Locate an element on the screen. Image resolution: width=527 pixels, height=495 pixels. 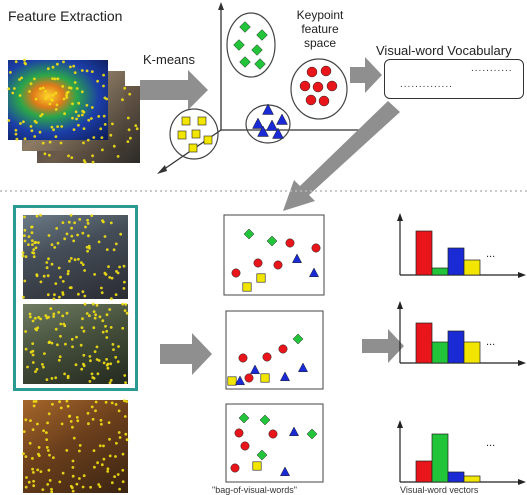
hist-bar-green is located at coordinates (440, 458).